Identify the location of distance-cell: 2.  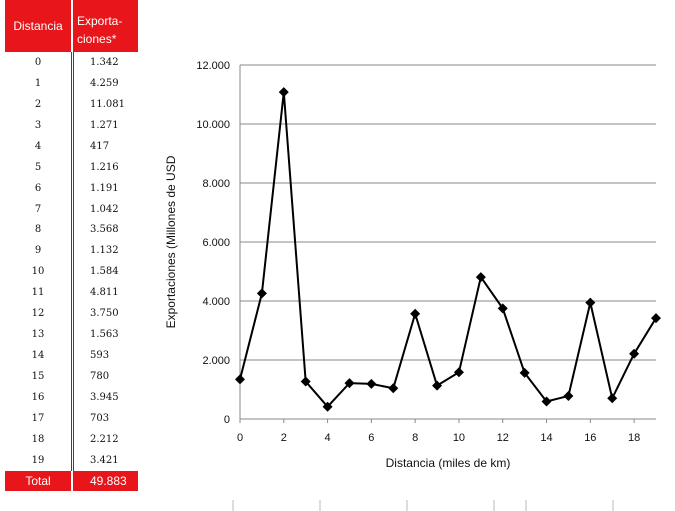
(38, 104).